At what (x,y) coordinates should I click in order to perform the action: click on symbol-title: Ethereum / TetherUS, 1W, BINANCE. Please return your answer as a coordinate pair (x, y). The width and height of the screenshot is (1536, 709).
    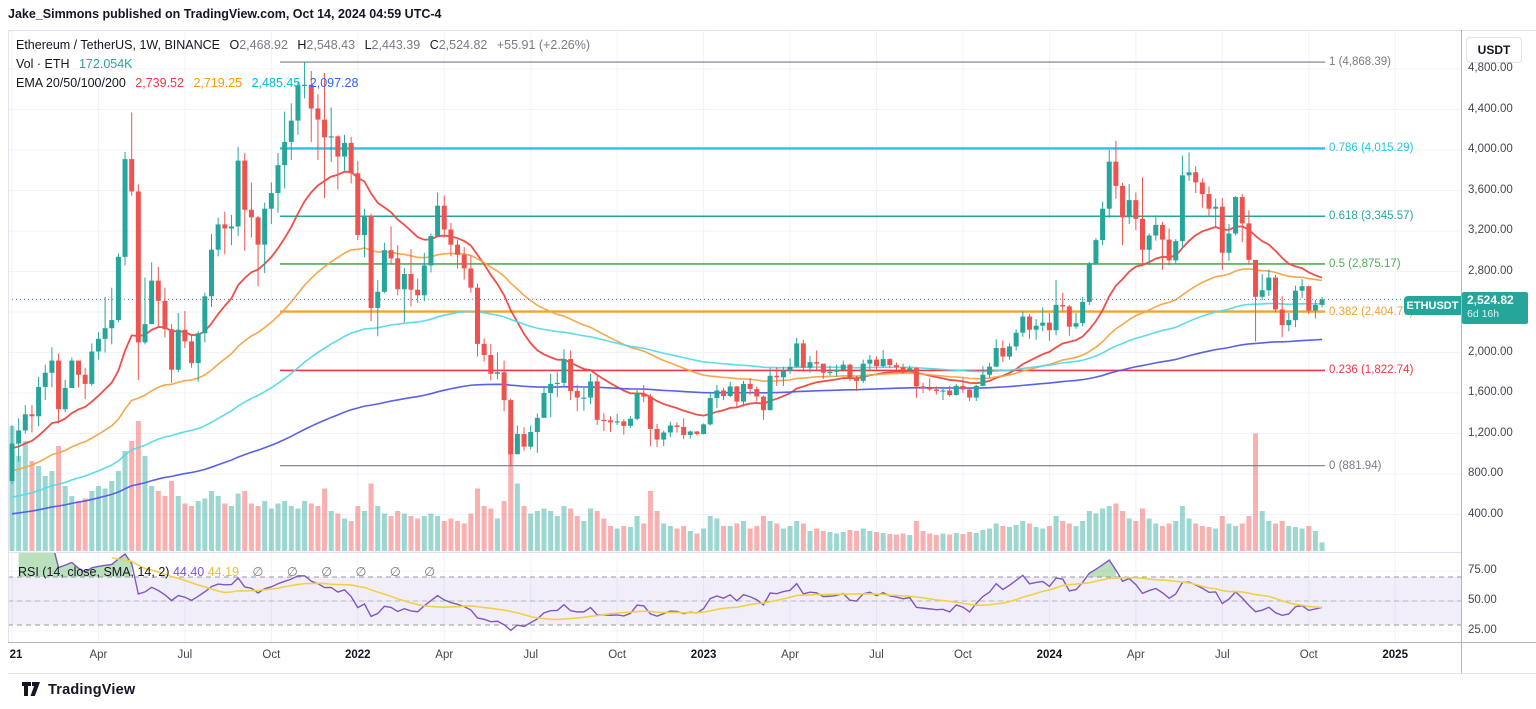
    Looking at the image, I should click on (118, 45).